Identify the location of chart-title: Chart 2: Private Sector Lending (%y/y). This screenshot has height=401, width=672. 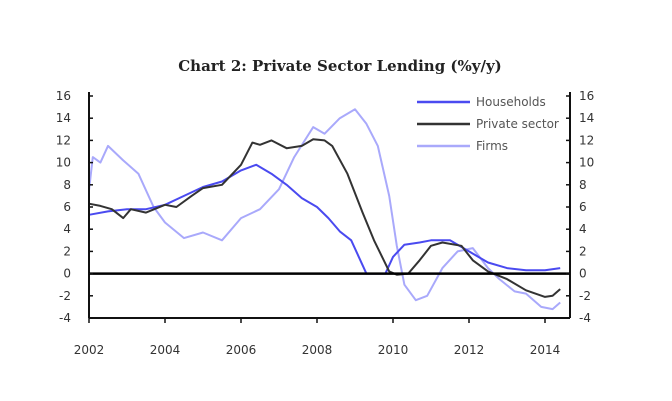
(340, 66).